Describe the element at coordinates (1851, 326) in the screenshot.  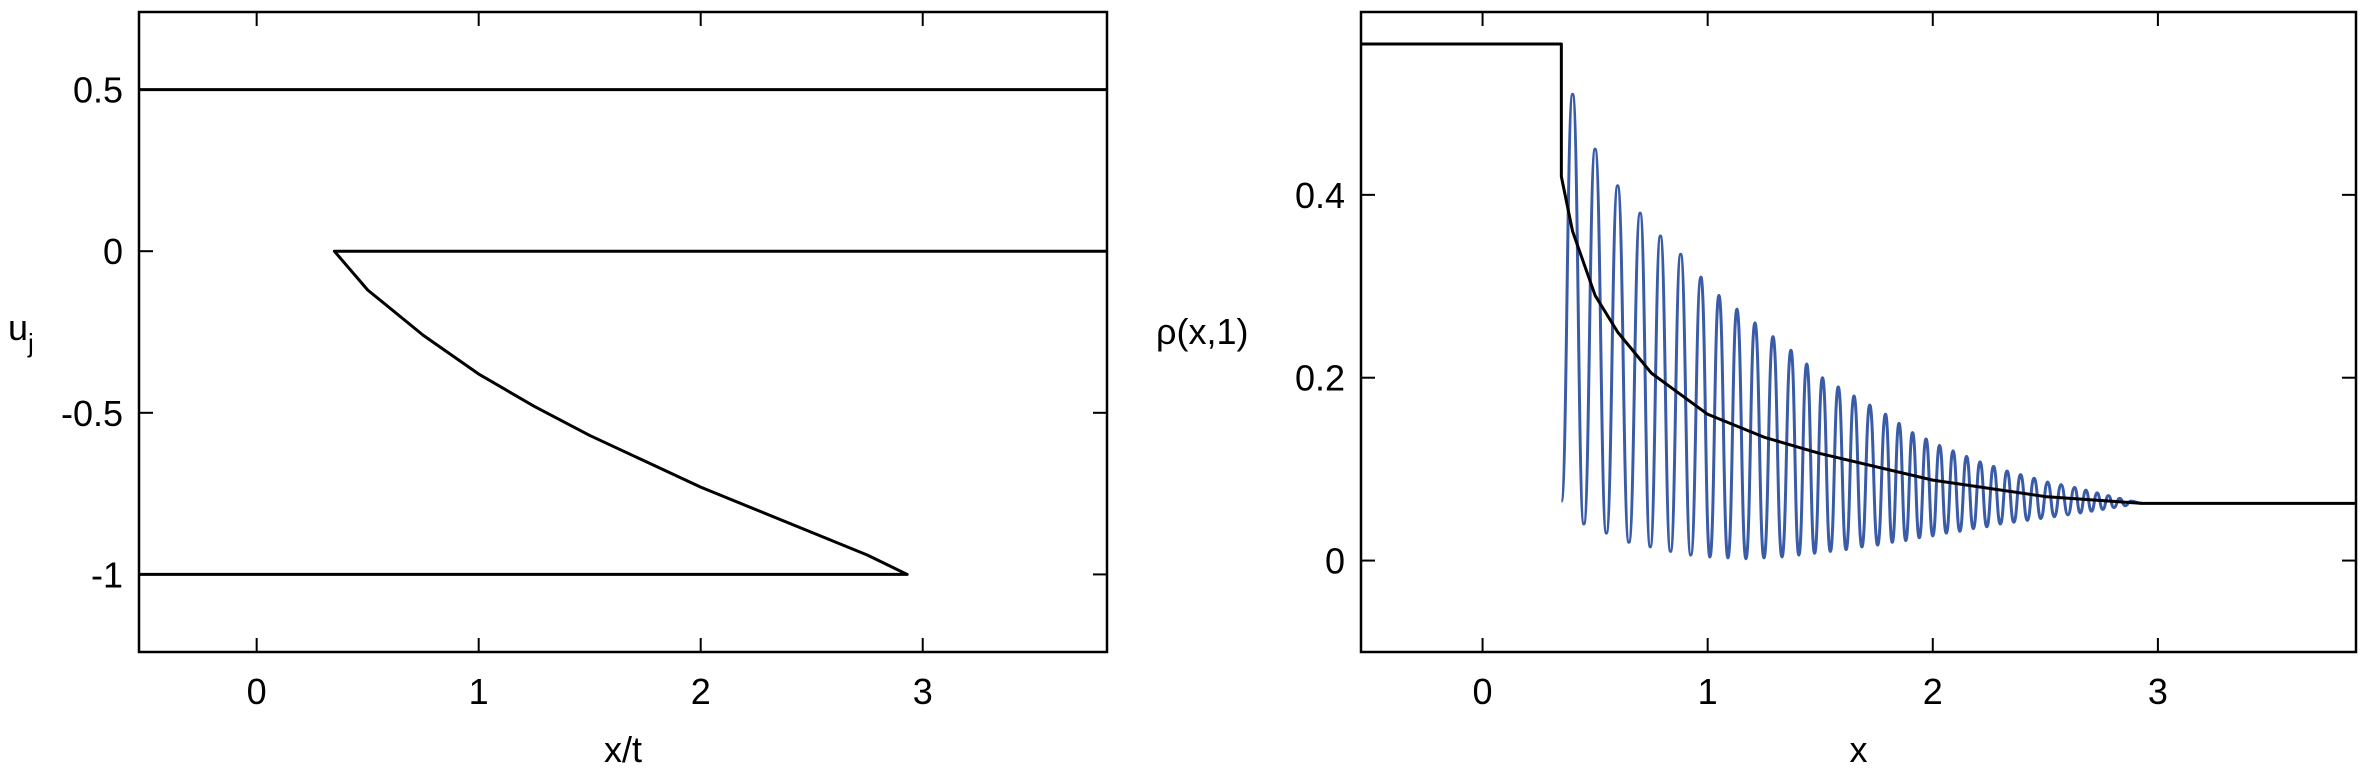
I see `data-line` at that location.